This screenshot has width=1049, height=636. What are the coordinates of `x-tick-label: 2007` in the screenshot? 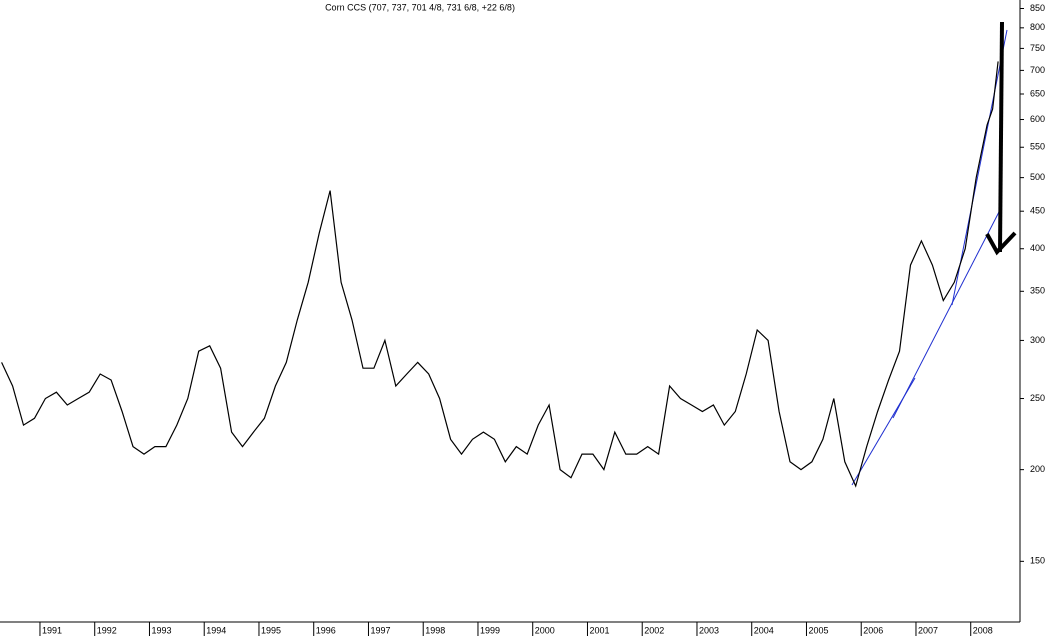 It's located at (928, 630).